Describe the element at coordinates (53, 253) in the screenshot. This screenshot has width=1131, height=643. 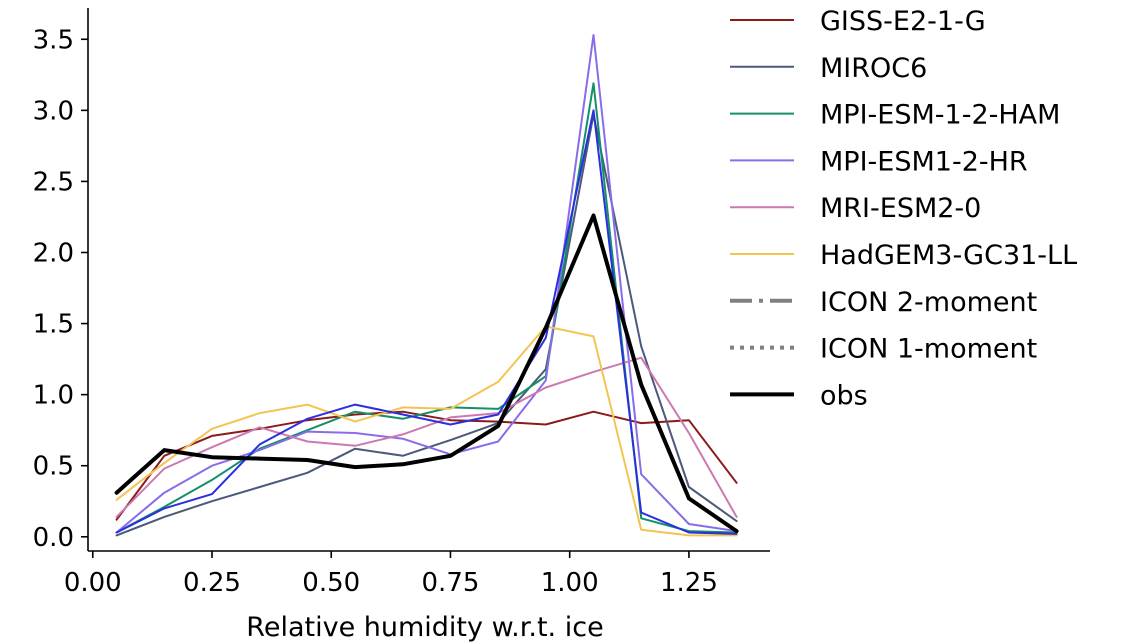
I see `y-tick-label: 2.0` at that location.